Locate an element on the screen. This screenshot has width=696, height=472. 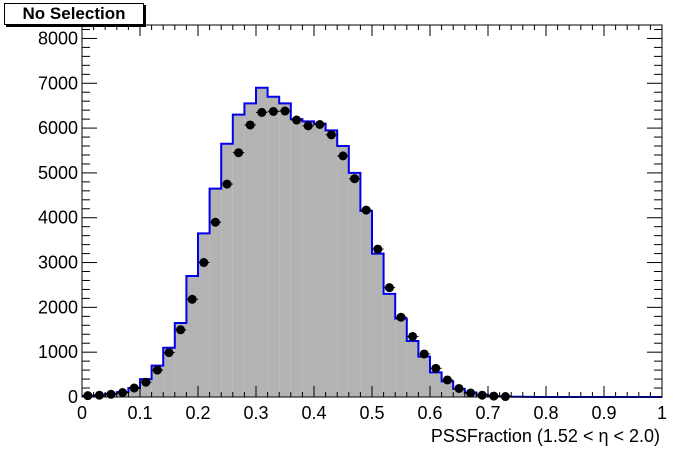
y-tick-label: 8000 is located at coordinates (58, 38).